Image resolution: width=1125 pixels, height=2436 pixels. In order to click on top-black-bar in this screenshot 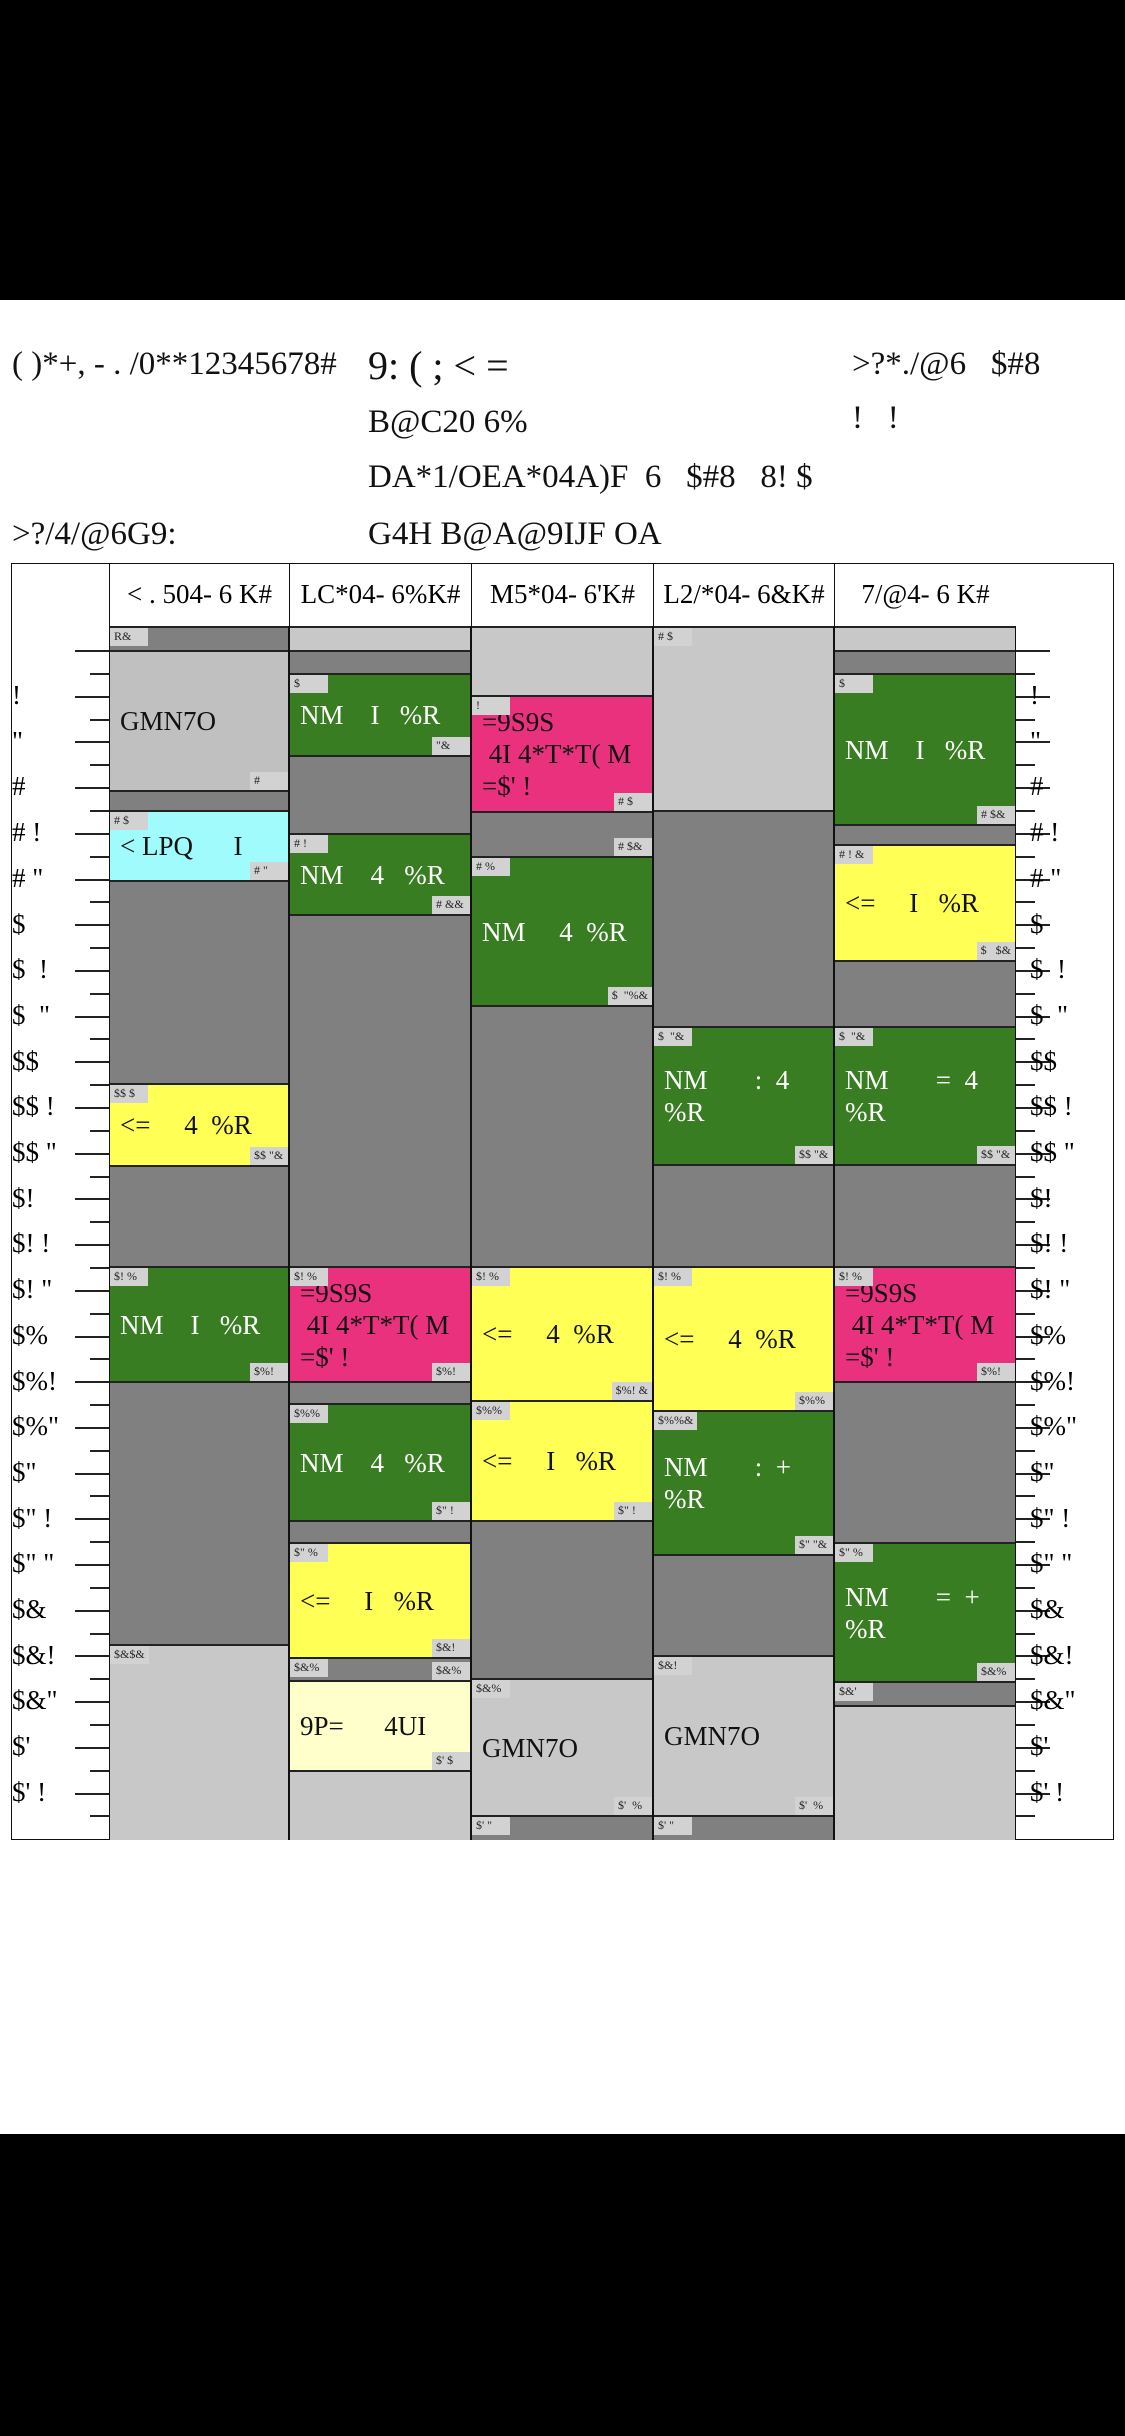, I will do `click(562, 150)`.